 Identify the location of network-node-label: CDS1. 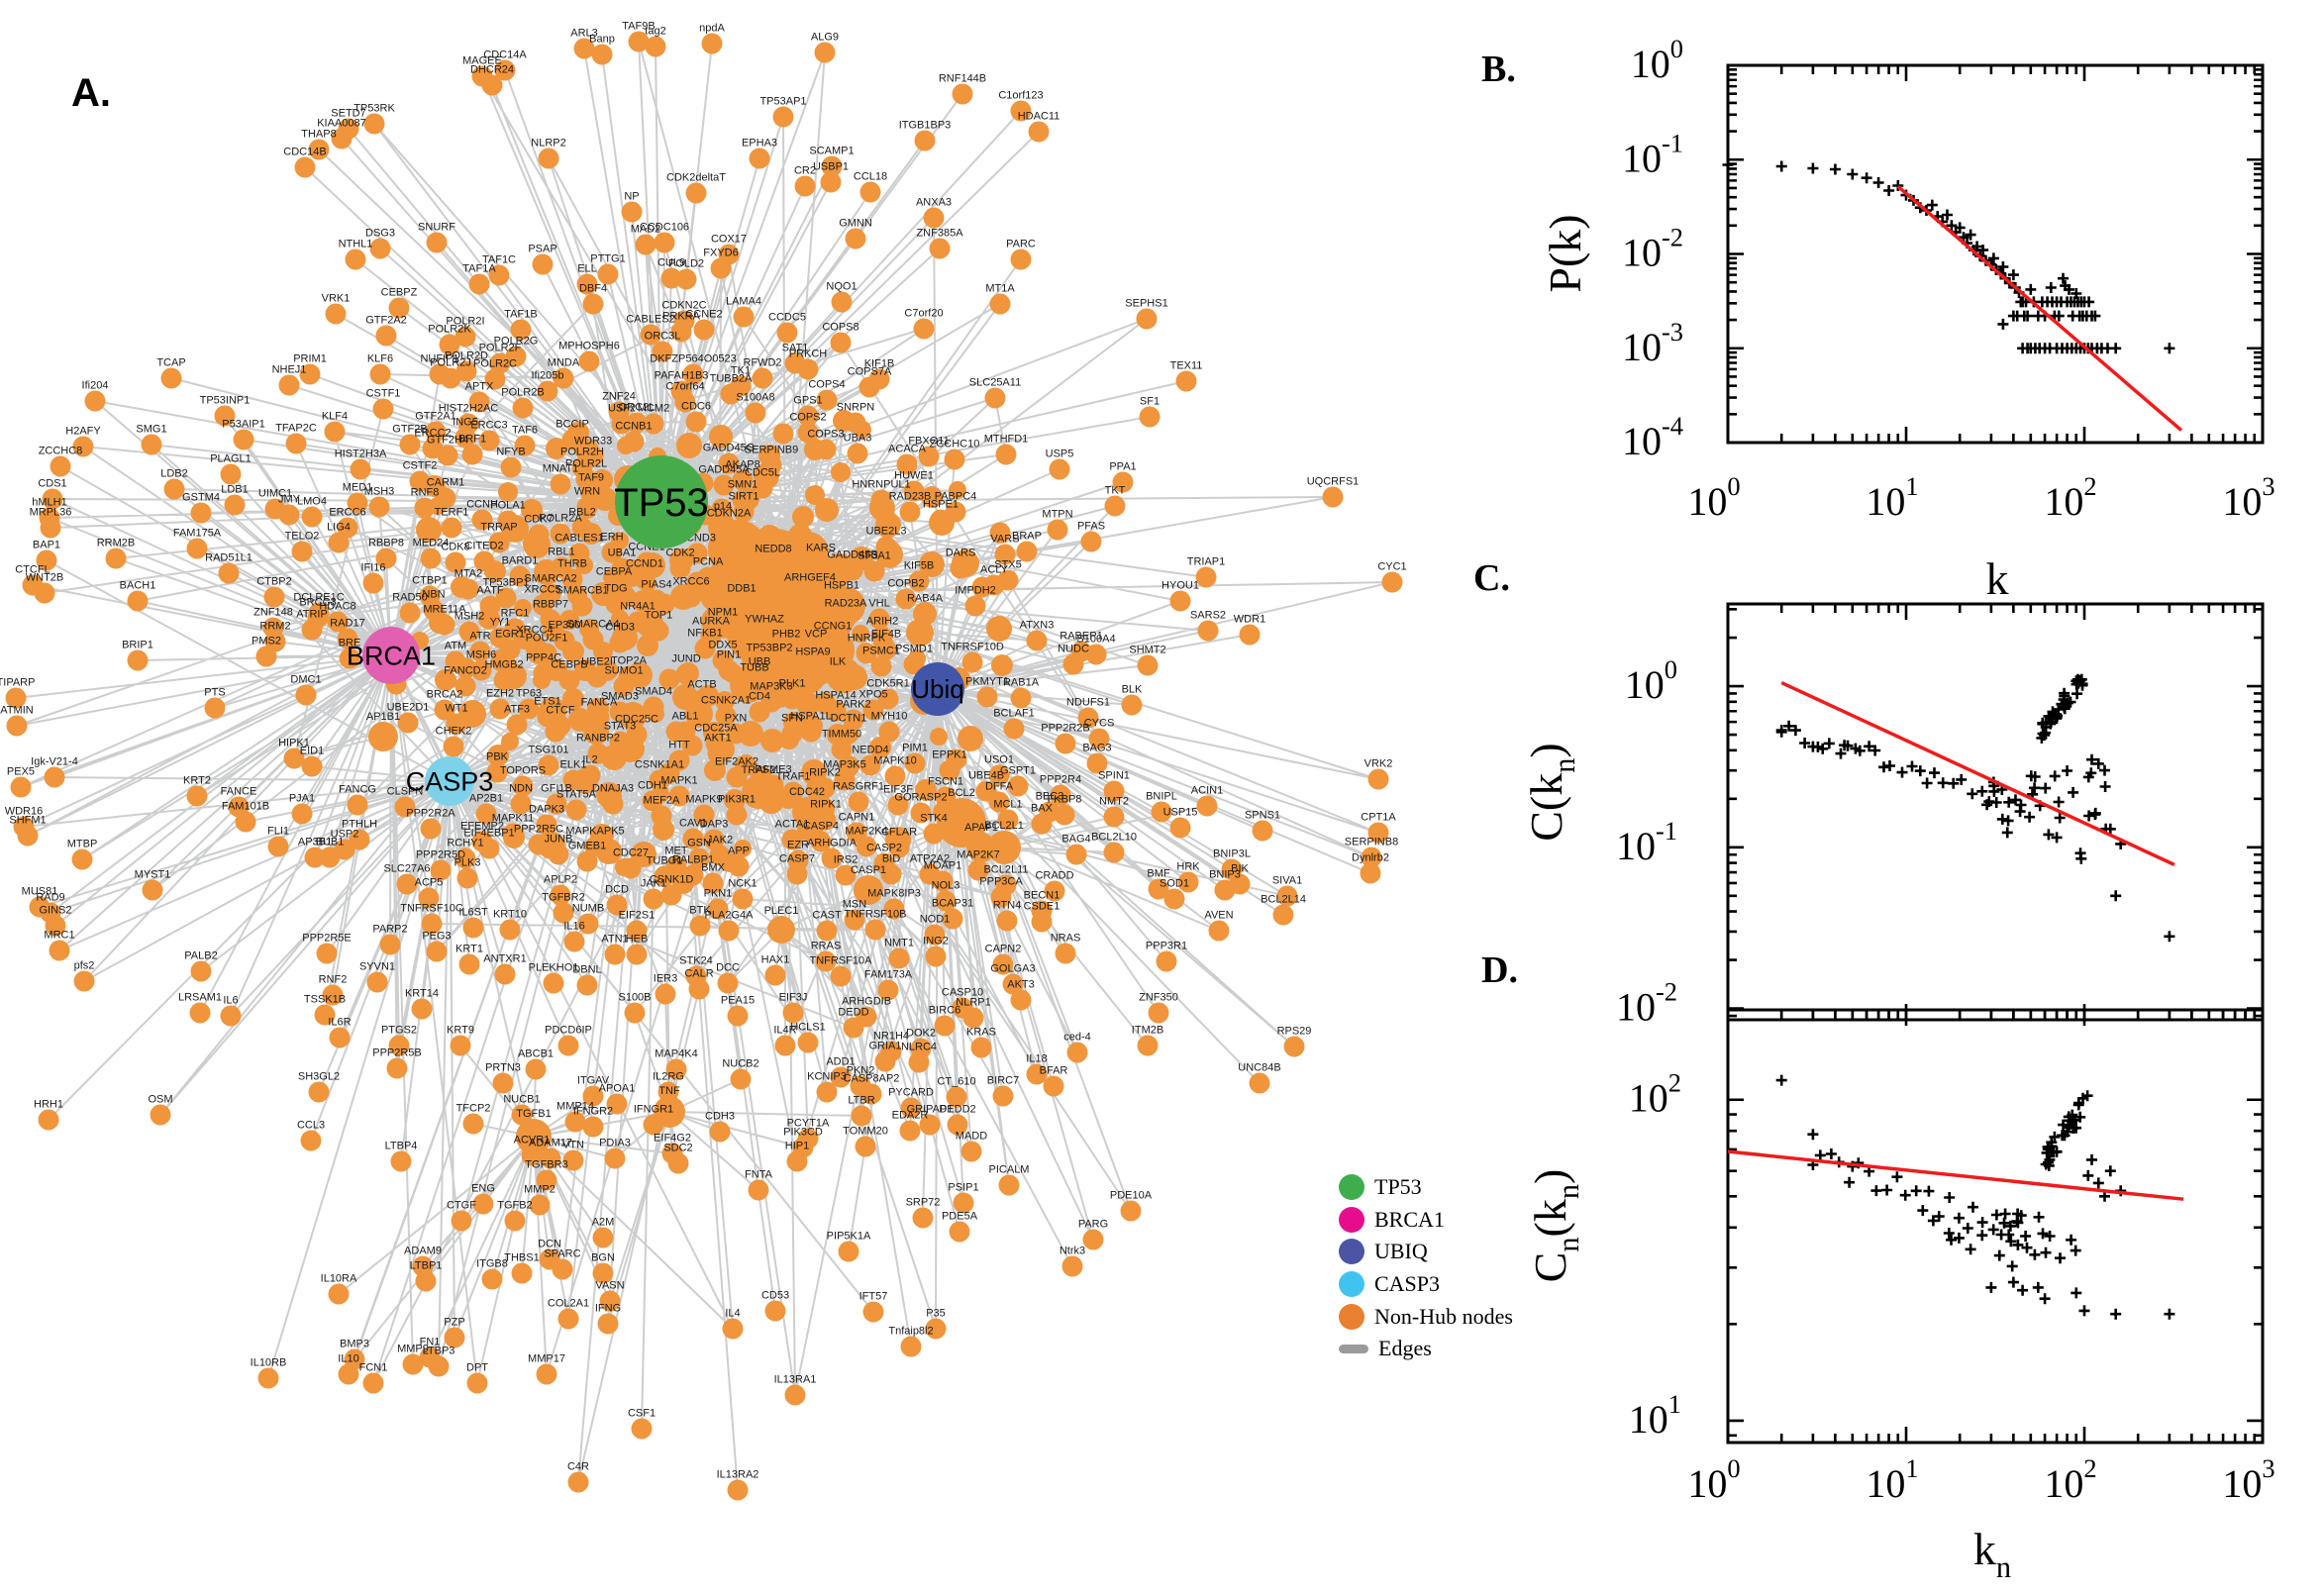
(52, 484).